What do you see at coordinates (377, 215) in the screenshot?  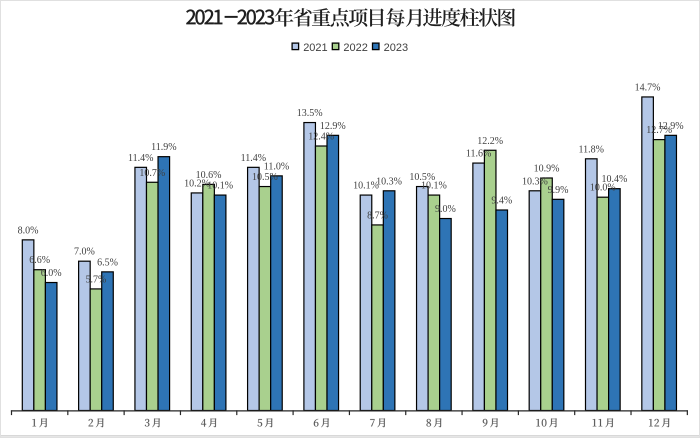 I see `svg-text: 8.7%` at bounding box center [377, 215].